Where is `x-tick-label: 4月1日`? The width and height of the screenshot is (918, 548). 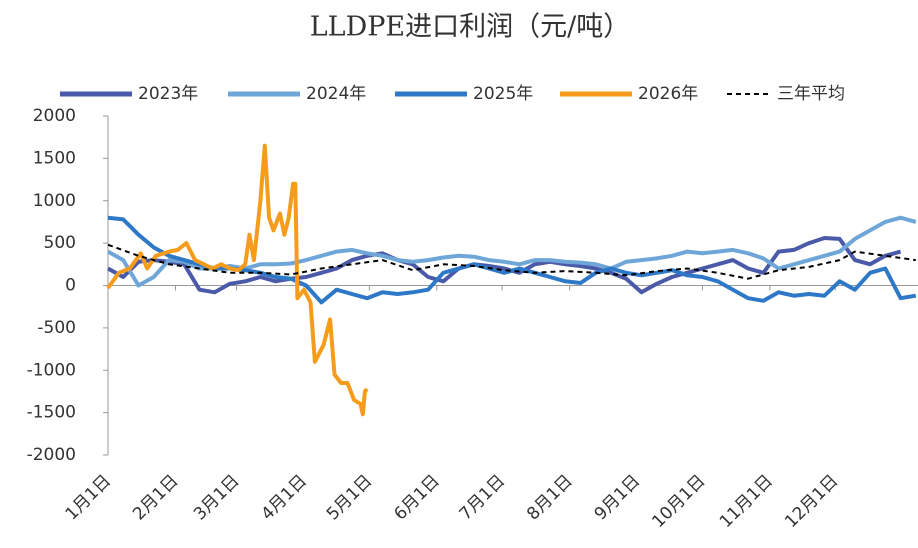
x-tick-label: 4月1日 is located at coordinates (284, 497).